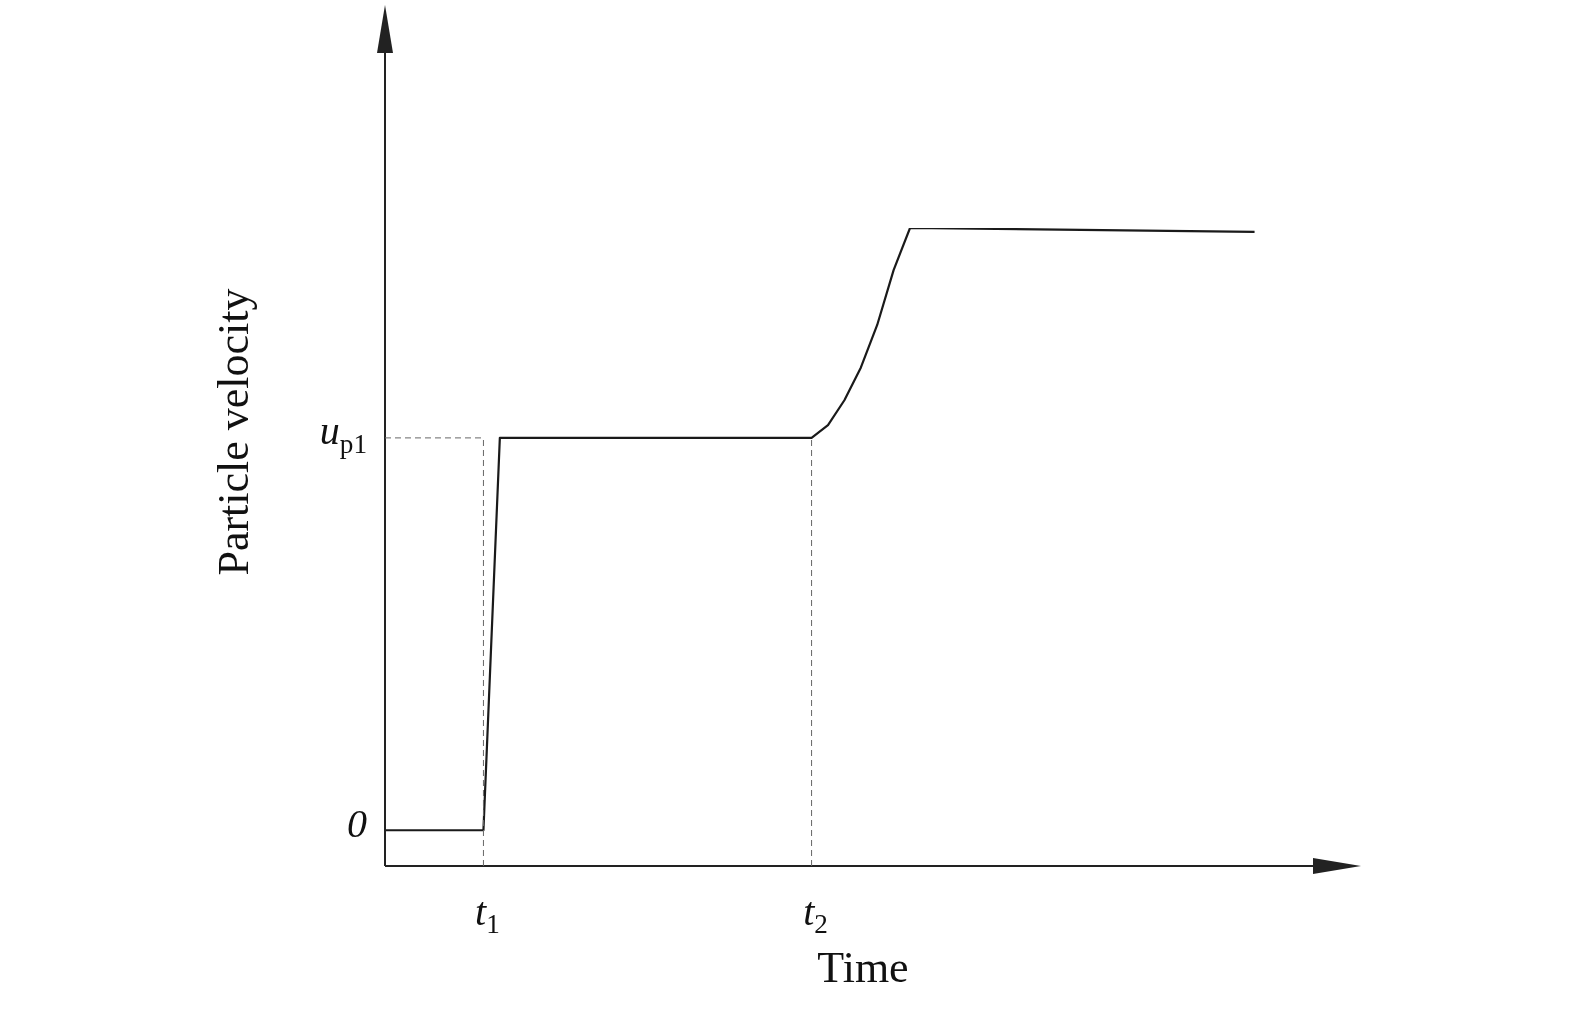  Describe the element at coordinates (863, 967) in the screenshot. I see `x-axis-title: Time` at that location.